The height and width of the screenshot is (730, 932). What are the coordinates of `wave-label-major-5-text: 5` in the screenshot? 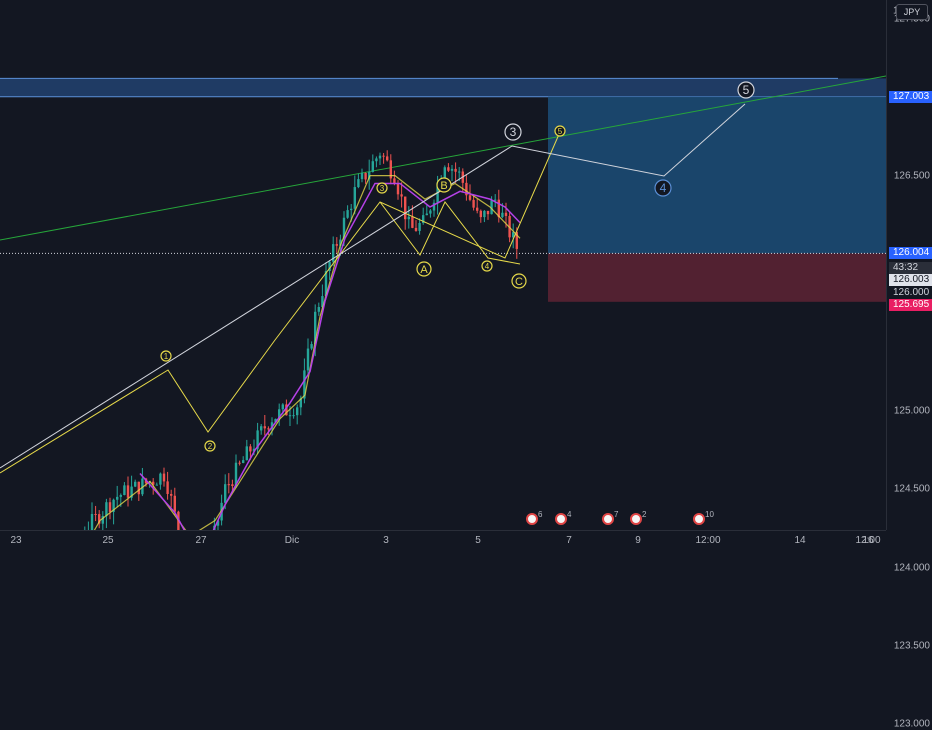 It's located at (746, 90).